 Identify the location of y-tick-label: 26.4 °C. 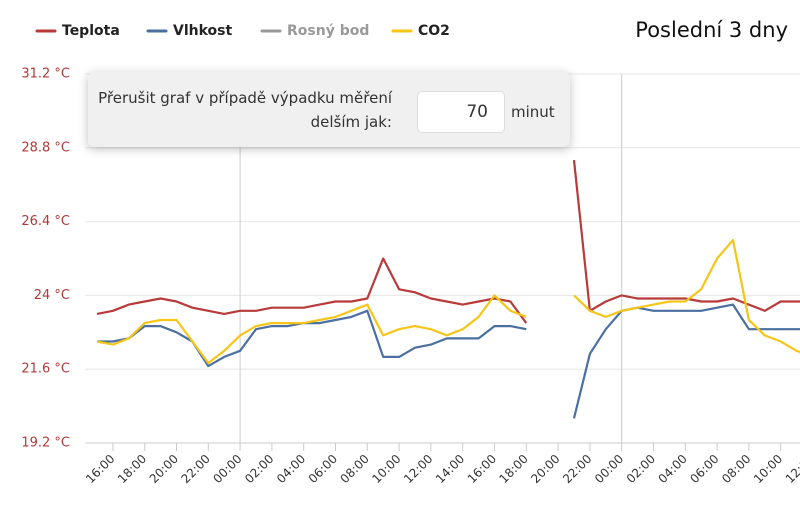
(45, 221).